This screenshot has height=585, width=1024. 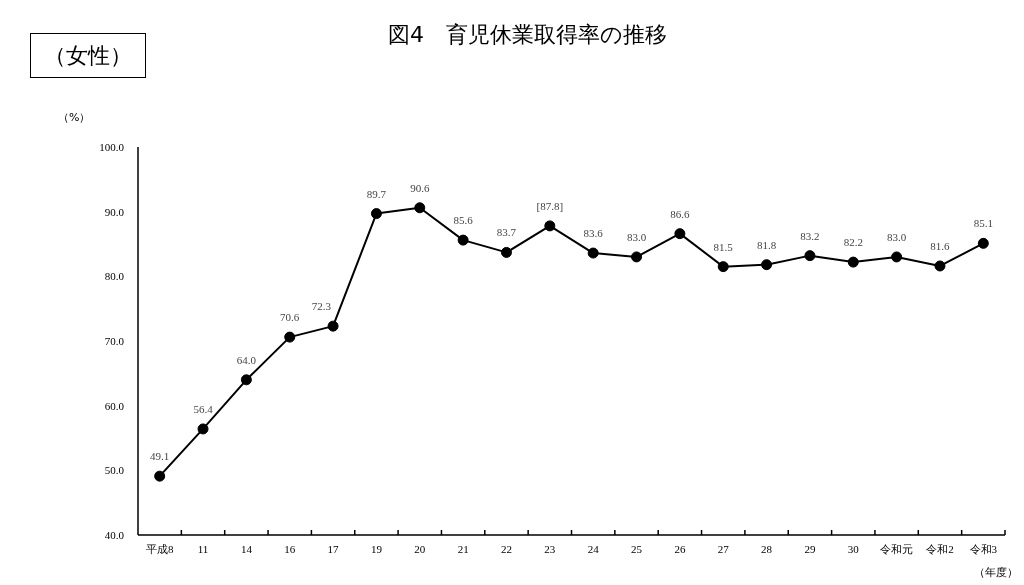 I want to click on data-label: 86.6, so click(x=680, y=213).